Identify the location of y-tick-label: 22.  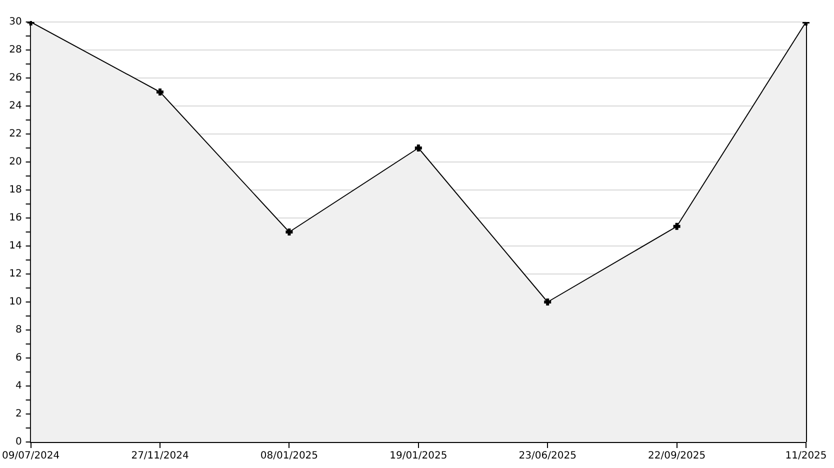
(15, 134).